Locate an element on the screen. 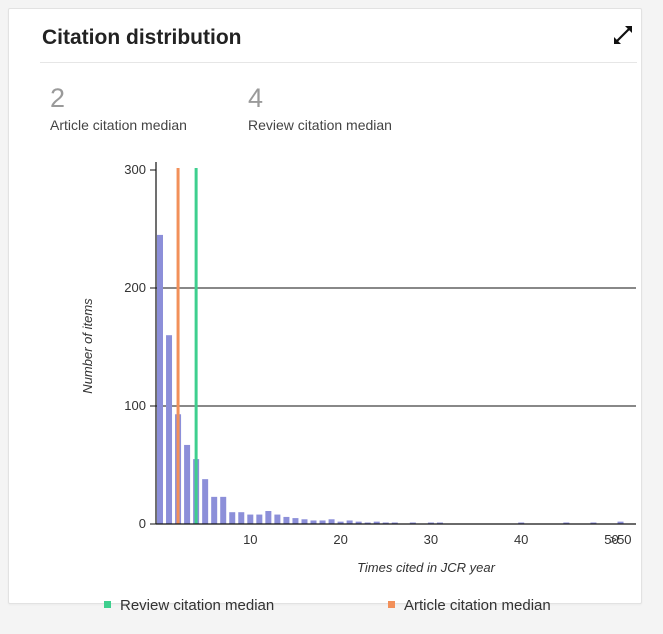  legend-swatch-article is located at coordinates (391, 604).